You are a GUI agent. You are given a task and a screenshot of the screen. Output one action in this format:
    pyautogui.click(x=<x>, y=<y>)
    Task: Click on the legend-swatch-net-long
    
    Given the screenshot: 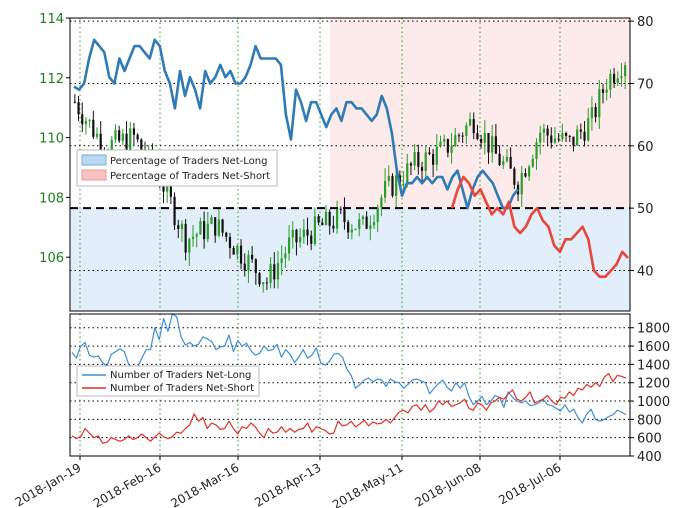 What is the action you would take?
    pyautogui.click(x=94, y=160)
    